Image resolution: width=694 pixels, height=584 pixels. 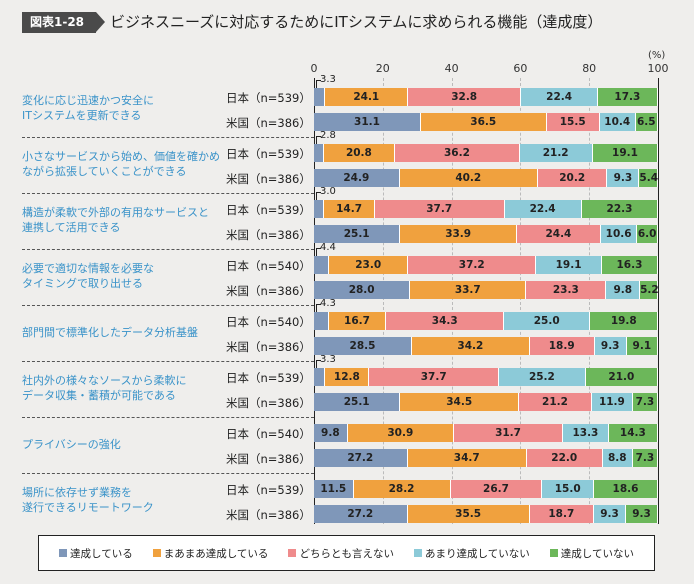 I want to click on bar-segment-value: 15.5, so click(x=573, y=122).